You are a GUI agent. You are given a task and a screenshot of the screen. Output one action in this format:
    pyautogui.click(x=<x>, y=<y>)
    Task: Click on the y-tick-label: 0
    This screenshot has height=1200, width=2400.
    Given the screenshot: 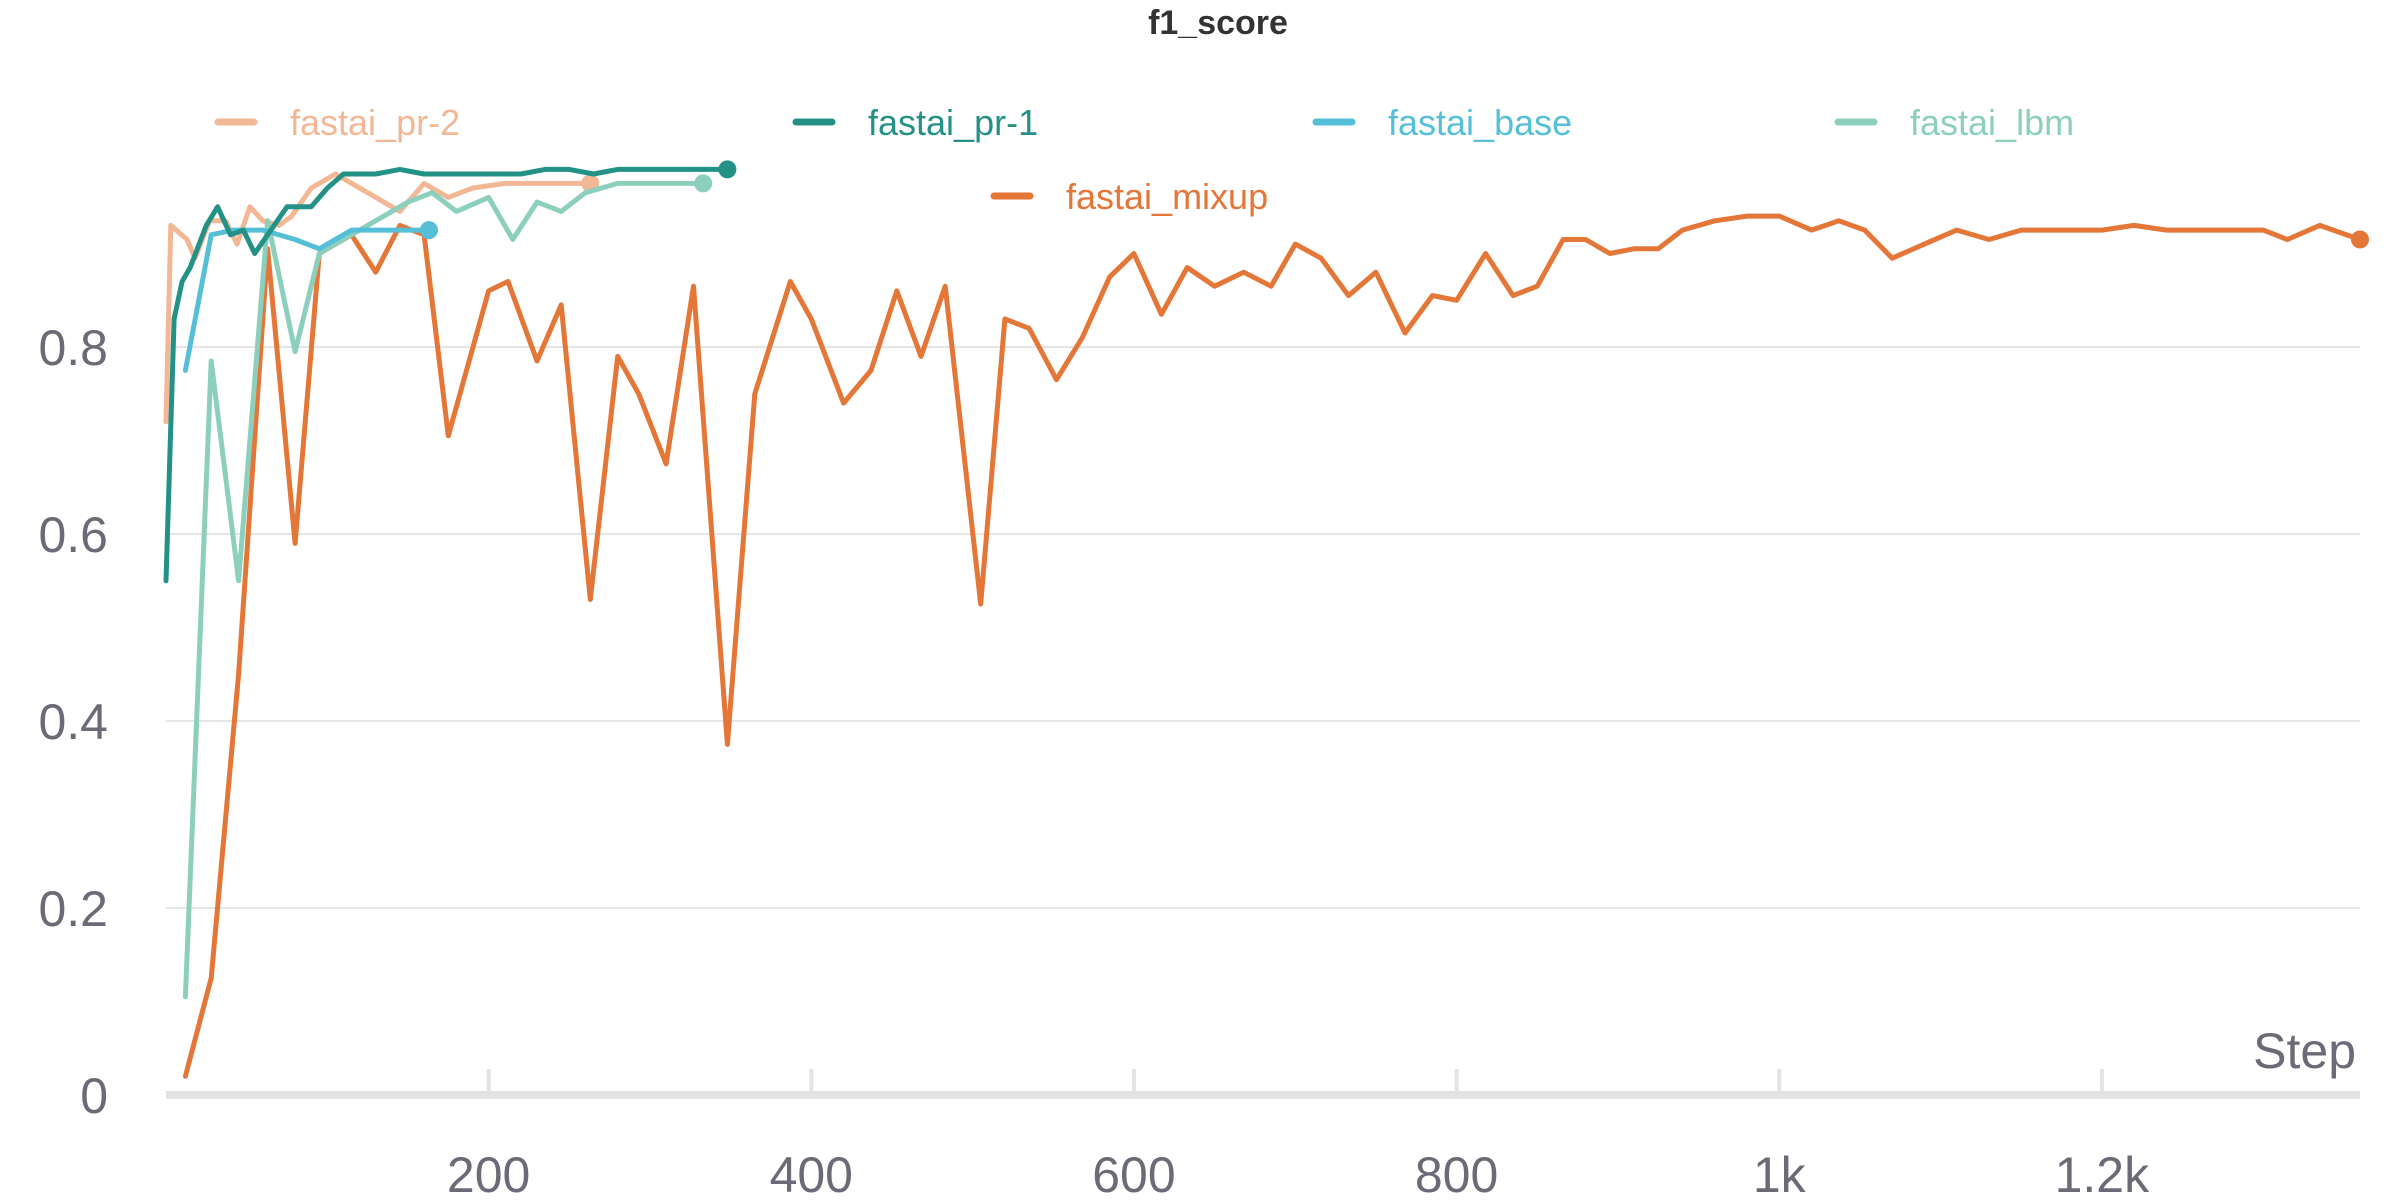 What is the action you would take?
    pyautogui.click(x=94, y=1096)
    